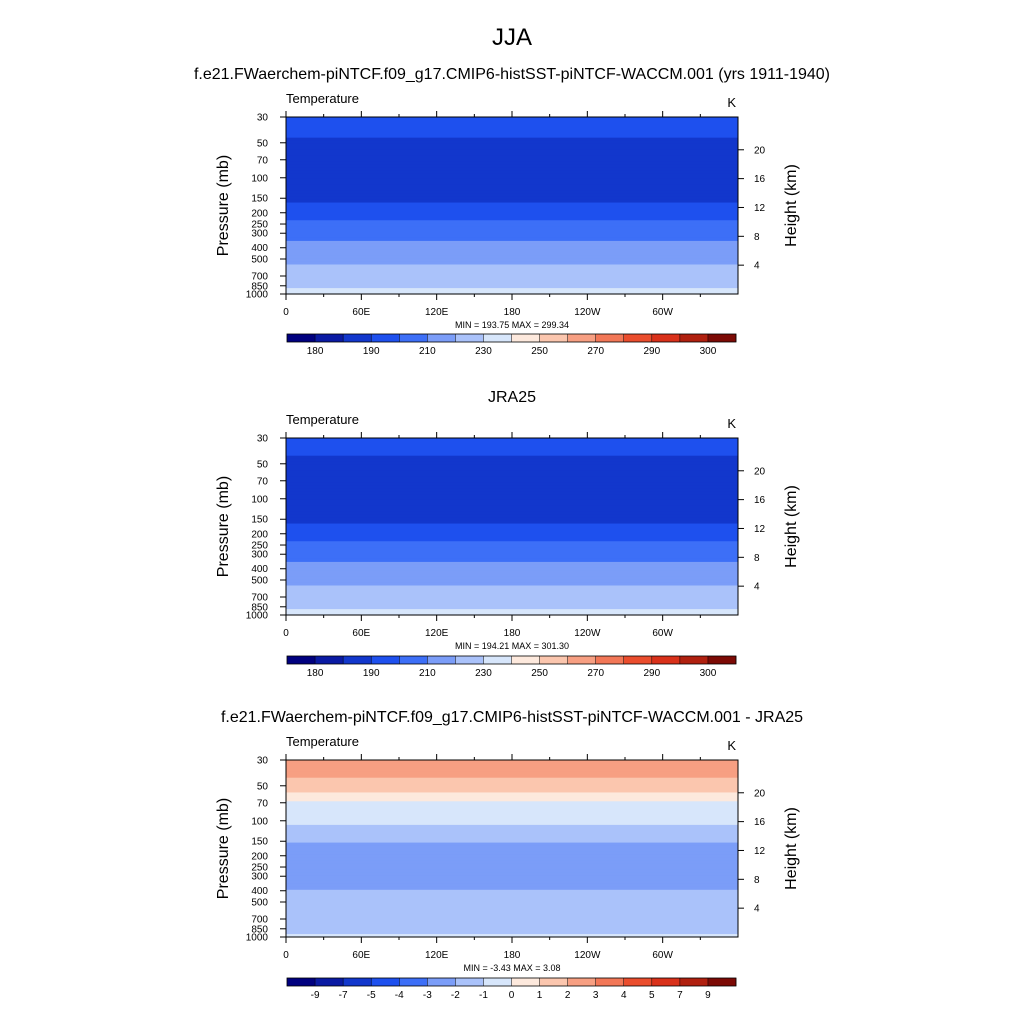 The height and width of the screenshot is (1024, 1024). Describe the element at coordinates (223, 848) in the screenshot. I see `y-axis-label: Pressure (mb)` at that location.